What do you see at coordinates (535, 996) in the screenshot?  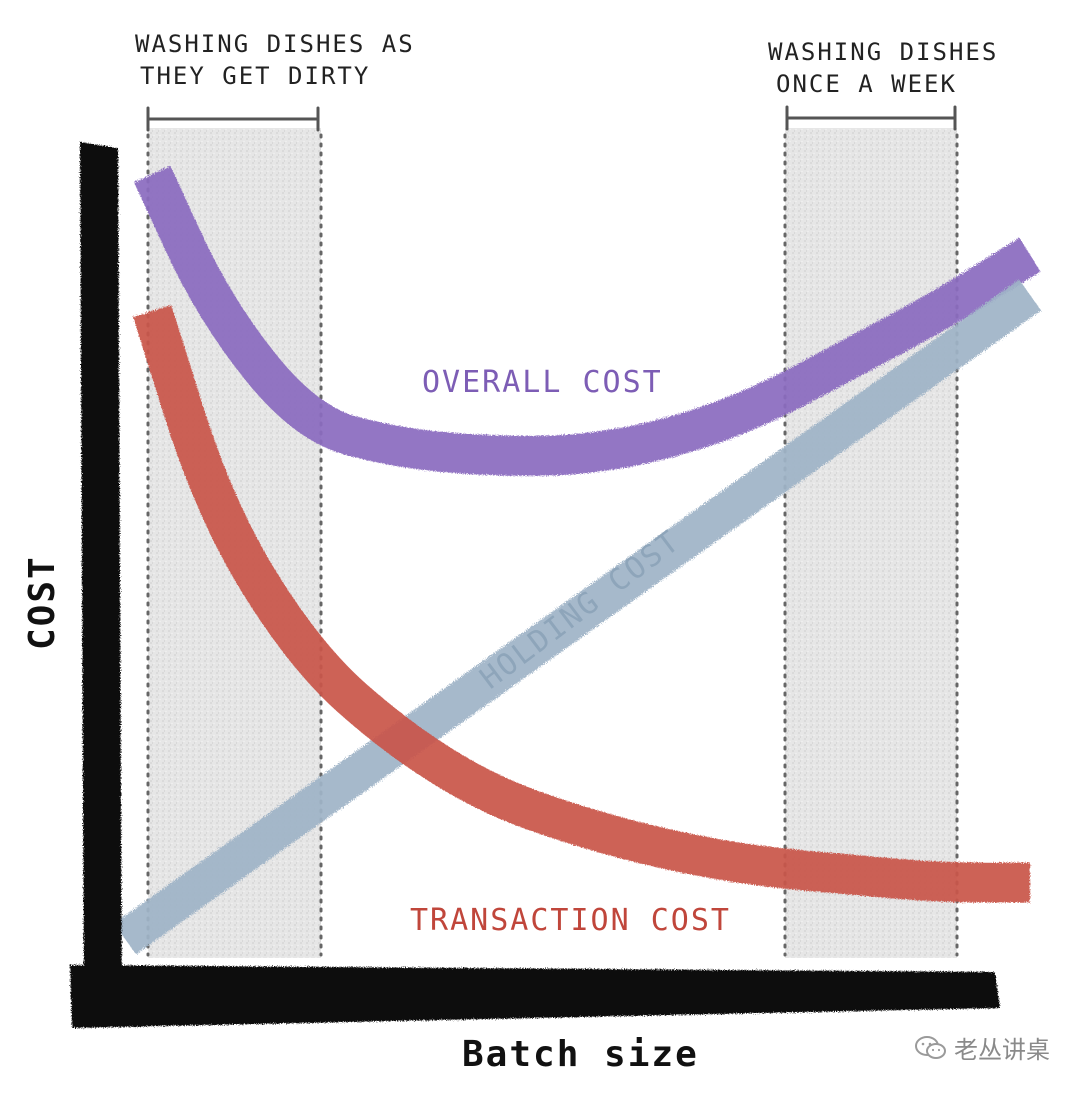 I see `x-axis` at bounding box center [535, 996].